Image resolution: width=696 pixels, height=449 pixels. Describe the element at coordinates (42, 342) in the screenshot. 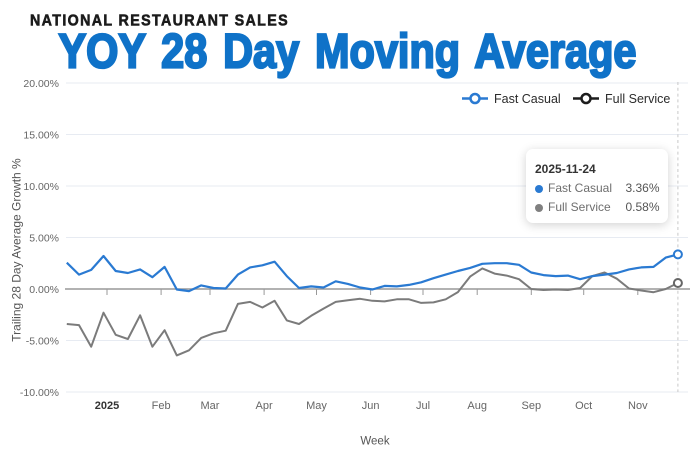

I see `svg-text: -5.00%` at that location.